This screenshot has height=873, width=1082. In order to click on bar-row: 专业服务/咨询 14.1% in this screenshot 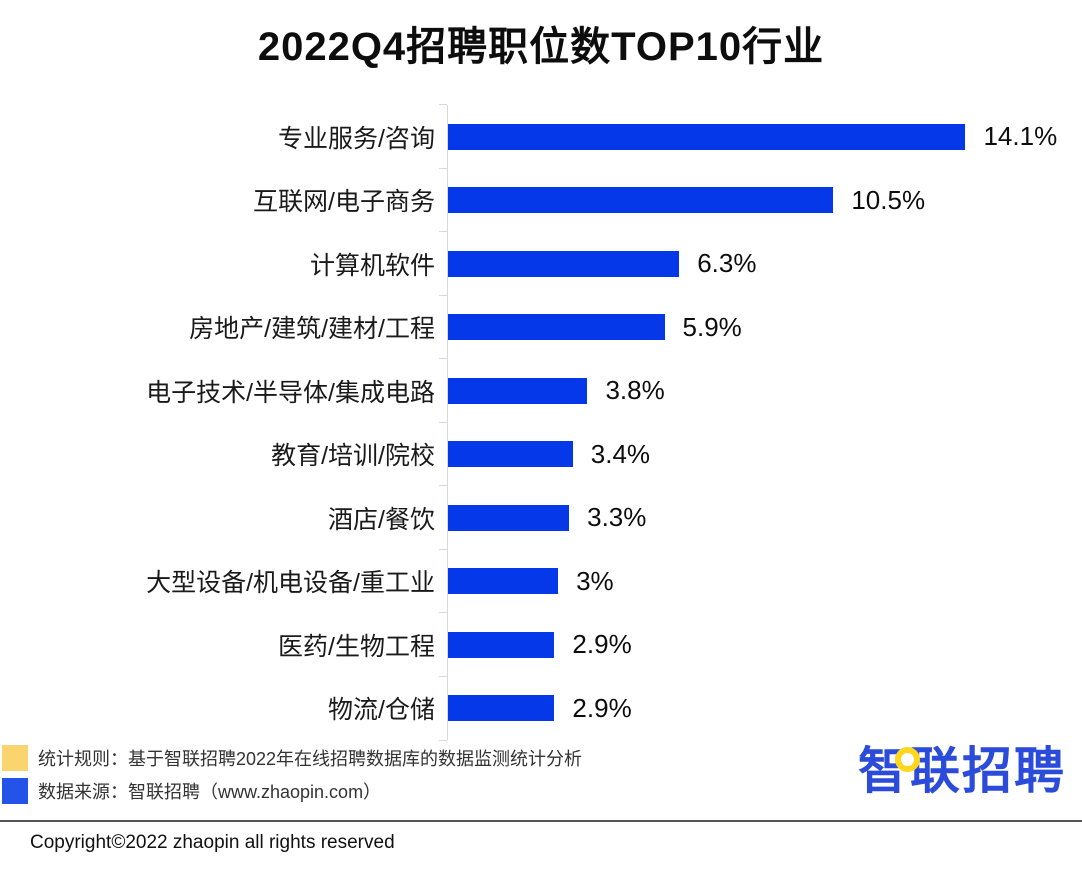, I will do `click(541, 136)`.